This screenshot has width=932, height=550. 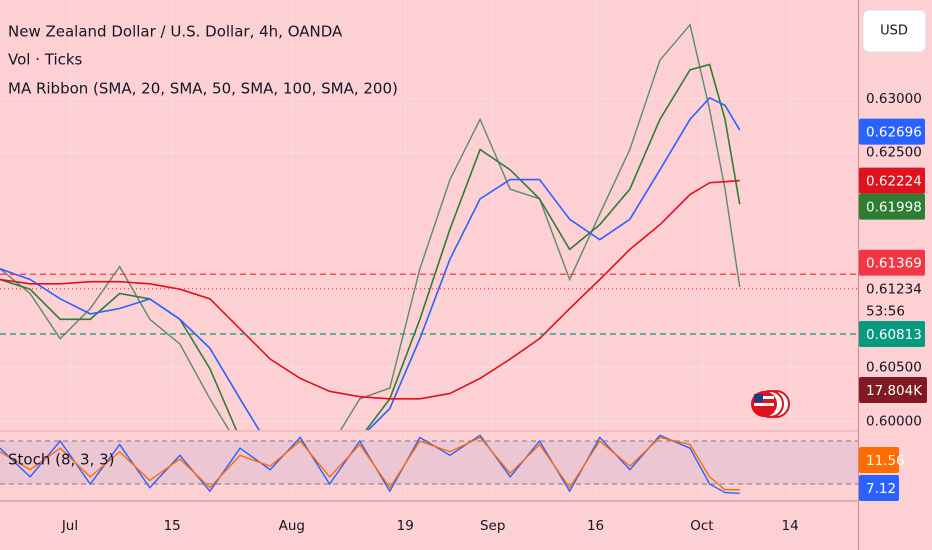 What do you see at coordinates (894, 290) in the screenshot?
I see `price-tag-label: 0.61234` at bounding box center [894, 290].